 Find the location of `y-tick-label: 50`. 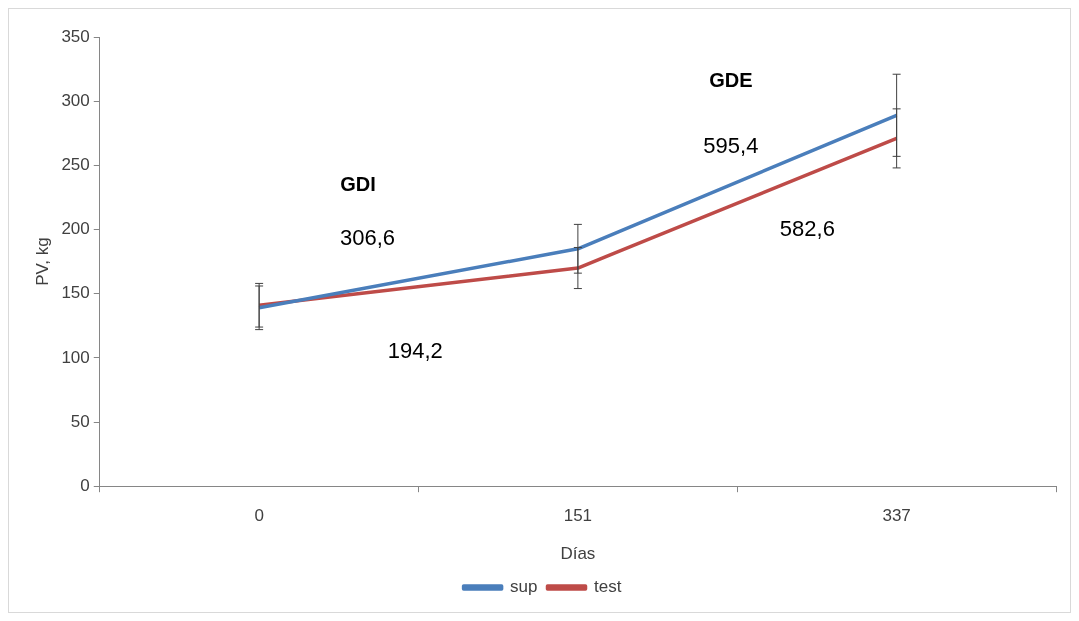

y-tick-label: 50 is located at coordinates (80, 421).